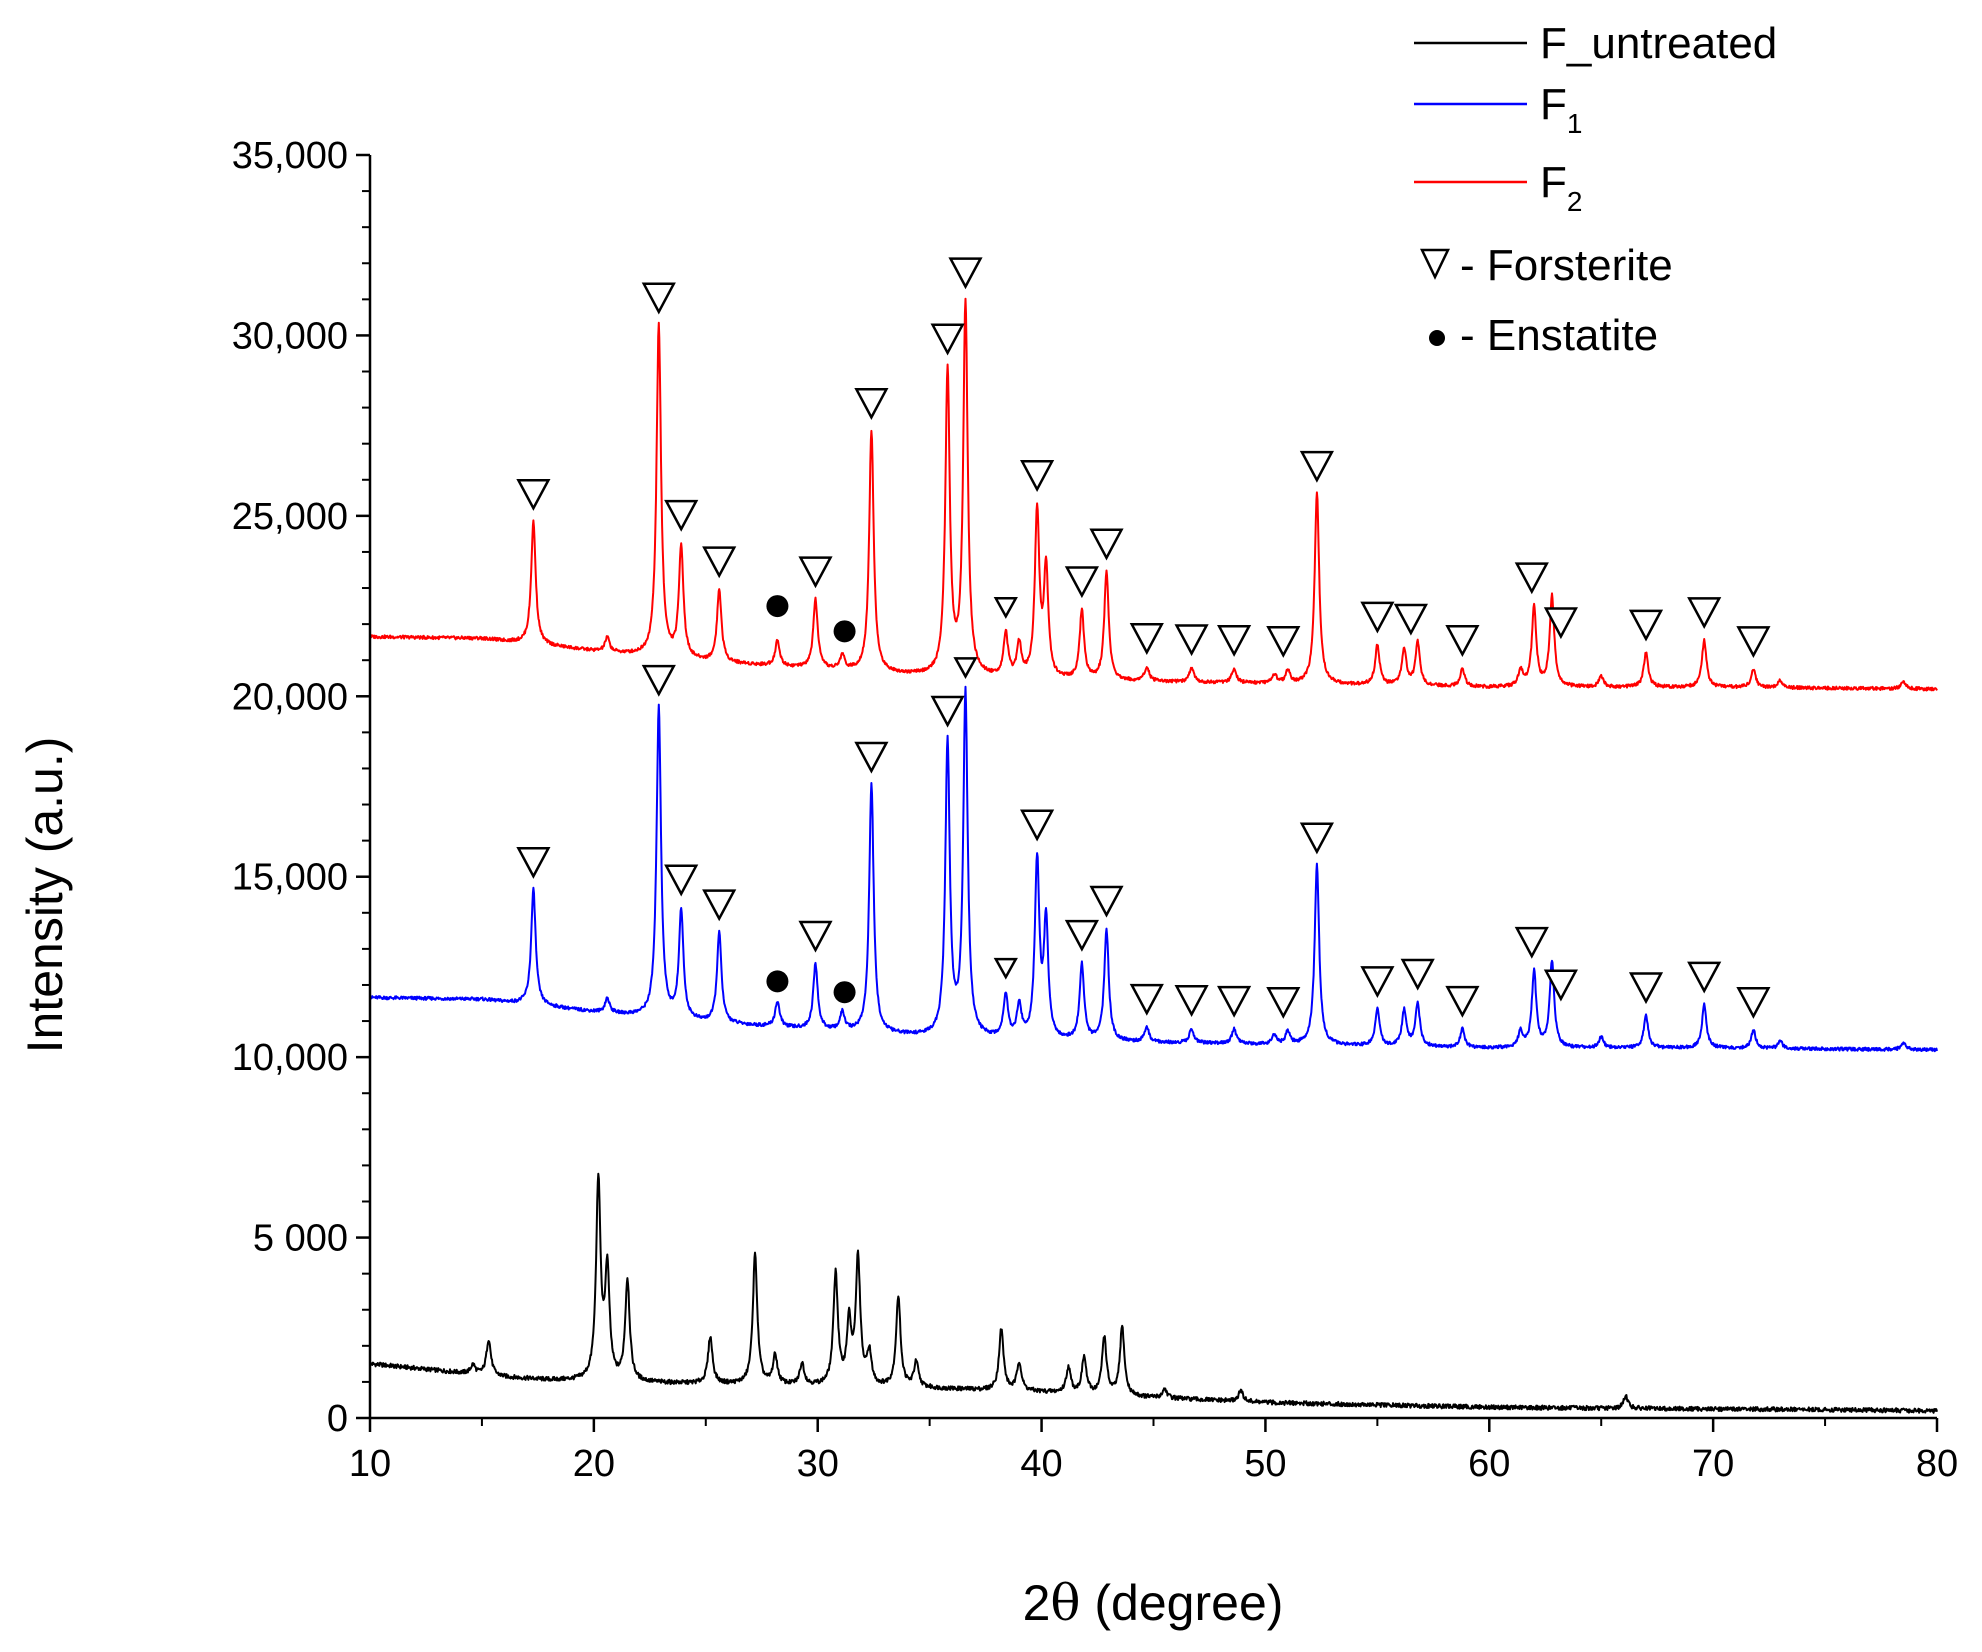 The image size is (1982, 1652). Describe the element at coordinates (1153, 1451) in the screenshot. I see `x-ticks: 10 20 30 40 50 60 70 80` at that location.